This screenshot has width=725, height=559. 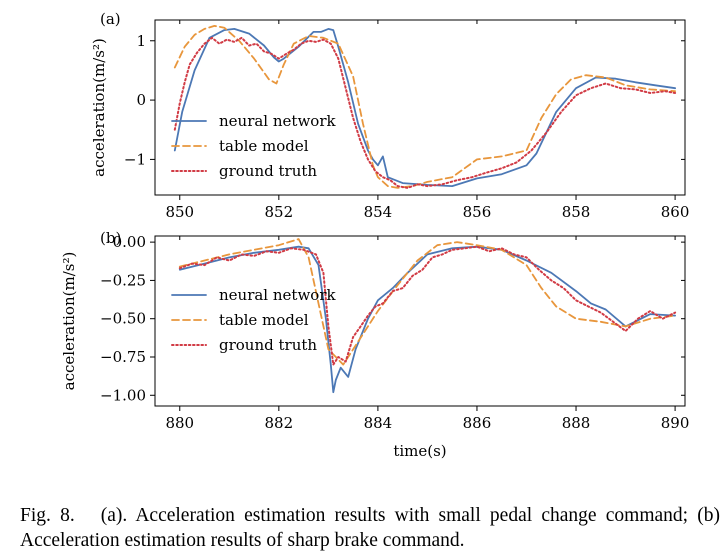 What do you see at coordinates (123, 357) in the screenshot?
I see `y-tick-label: −0.75` at bounding box center [123, 357].